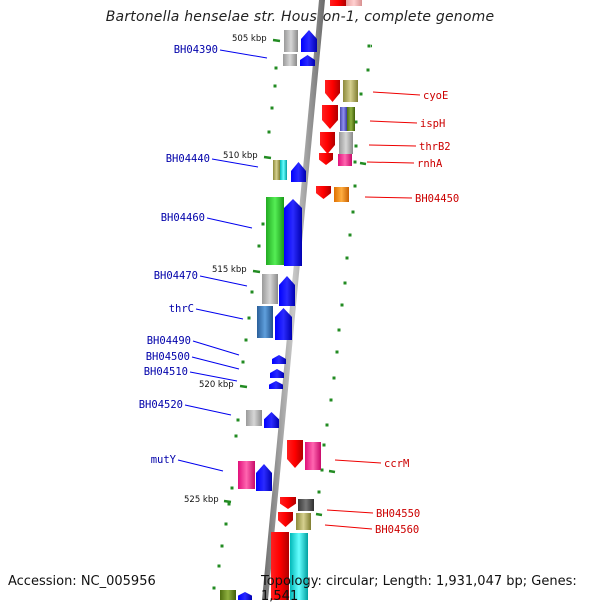 Image resolution: width=600 pixels, height=604 pixels. I want to click on gene-label: BH04550, so click(398, 514).